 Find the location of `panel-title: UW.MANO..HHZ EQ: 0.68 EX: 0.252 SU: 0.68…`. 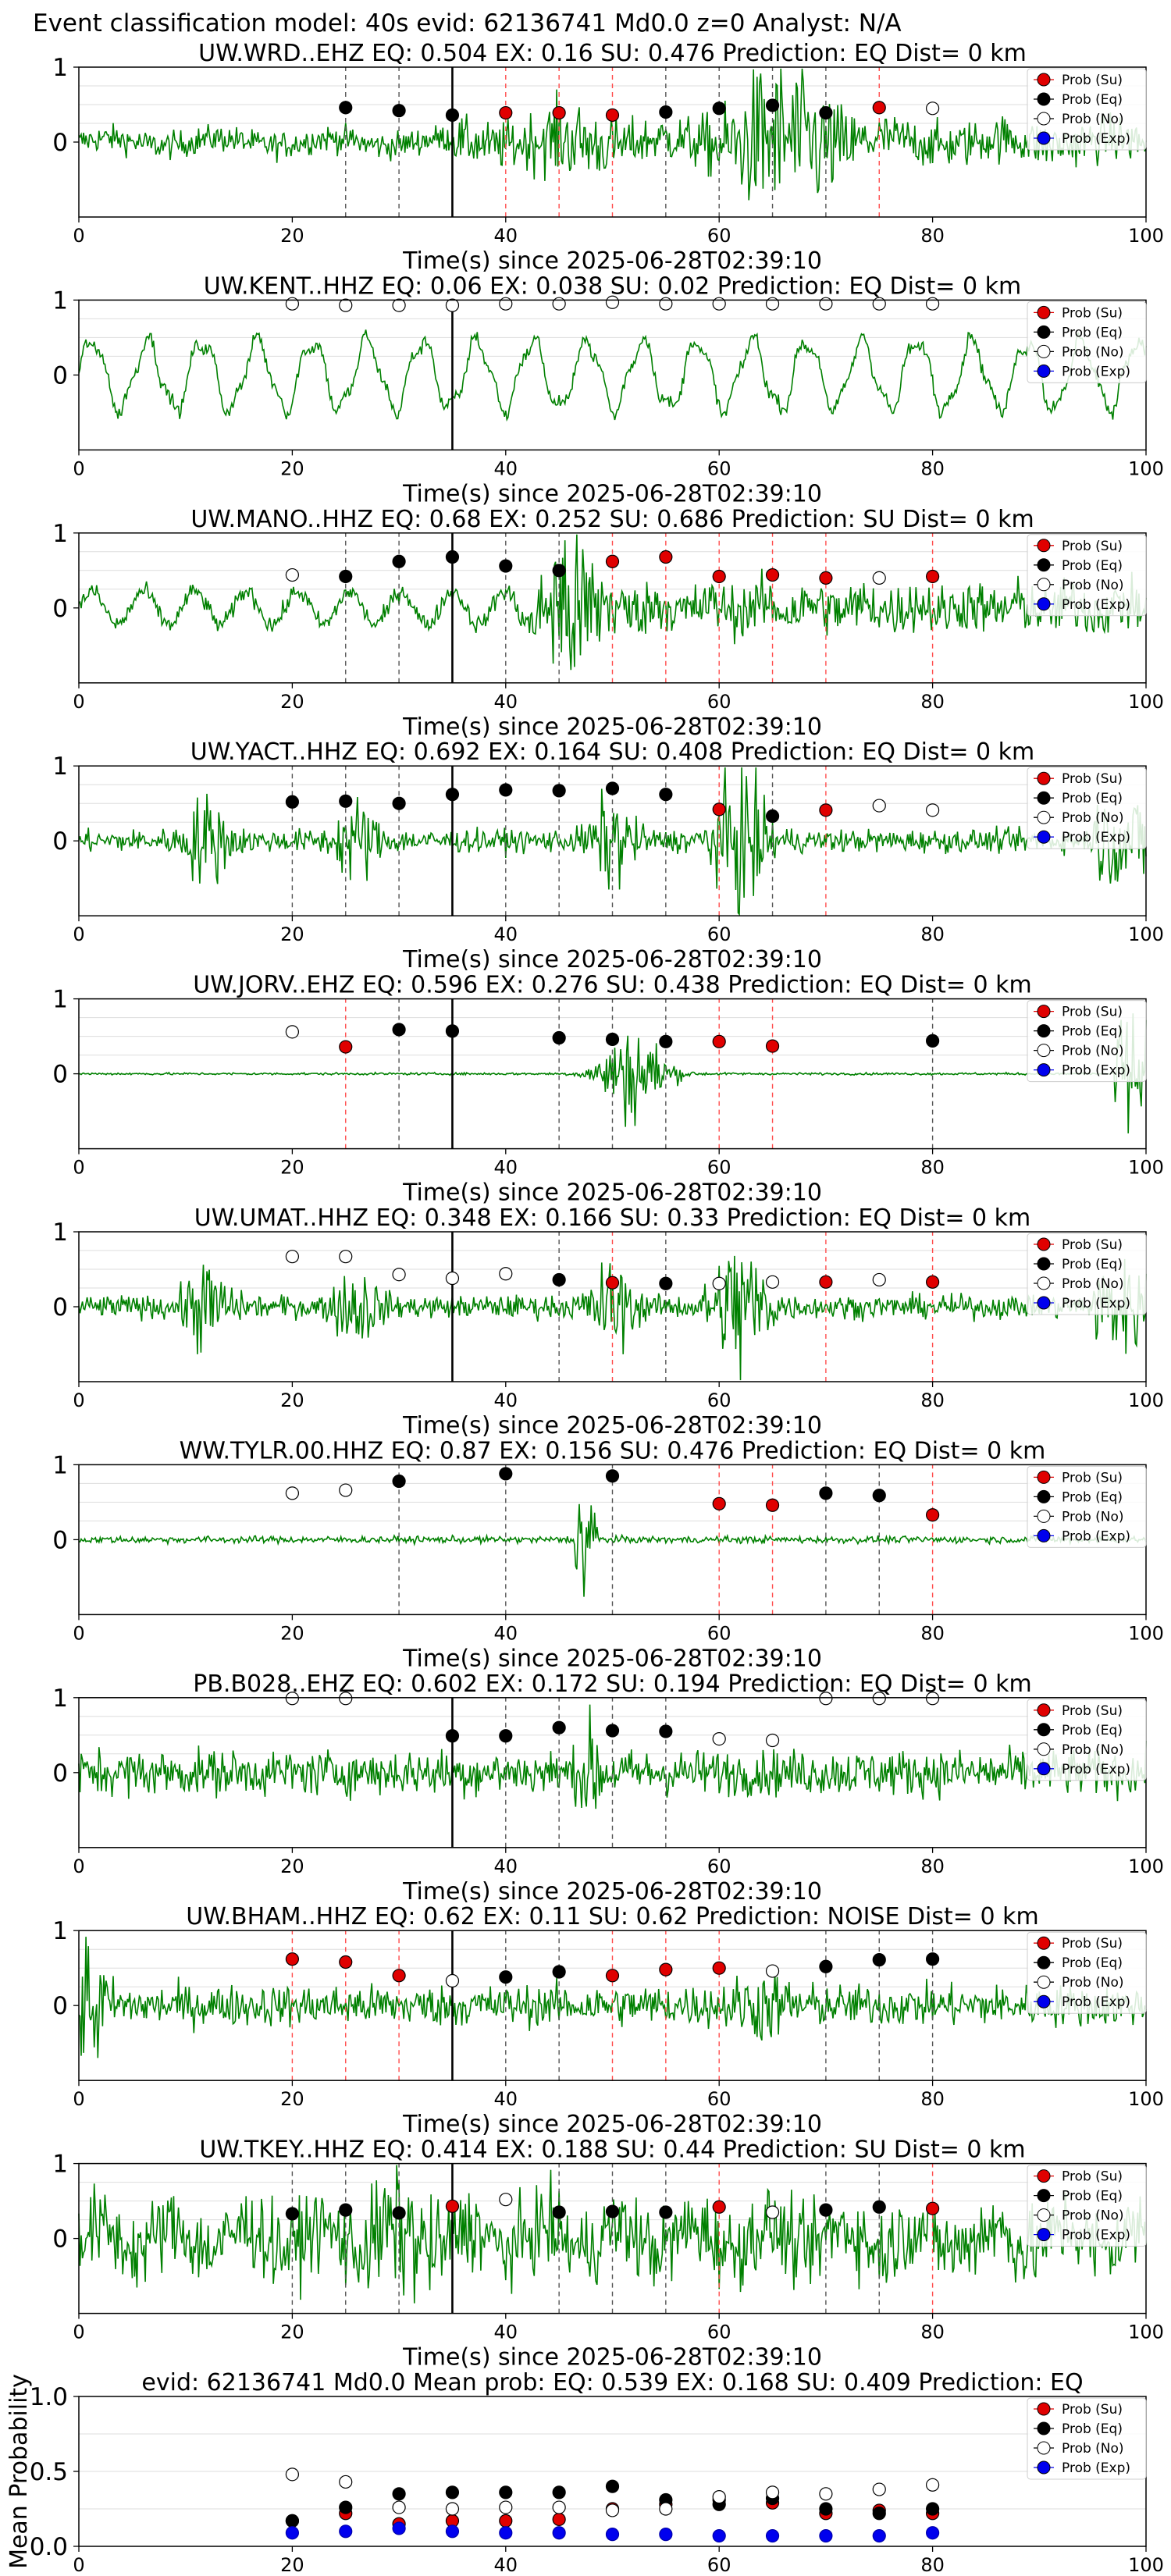

panel-title: UW.MANO..HHZ EQ: 0.68 EX: 0.252 SU: 0.68… is located at coordinates (612, 519).